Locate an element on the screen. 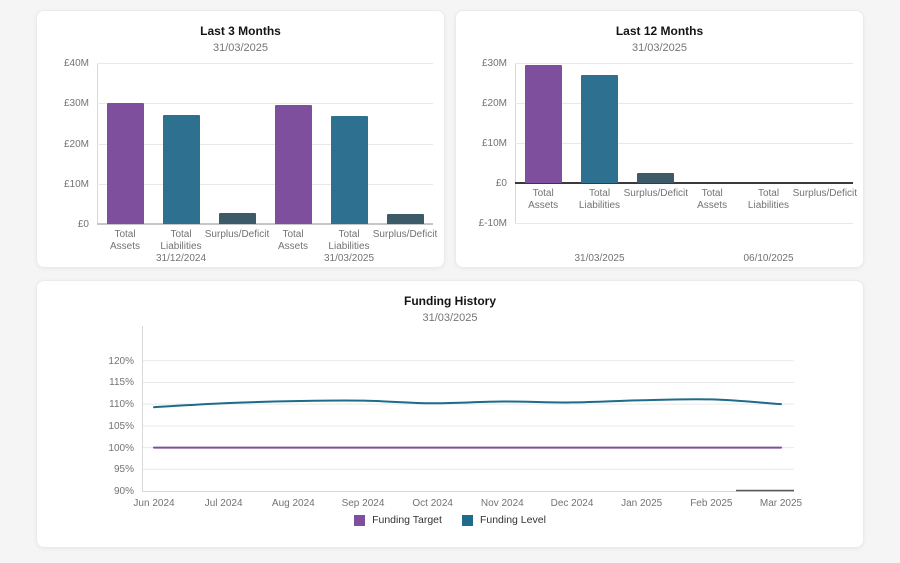 This screenshot has height=563, width=900. chart-subtitle-last-3-months: 31/03/2025 is located at coordinates (240, 48).